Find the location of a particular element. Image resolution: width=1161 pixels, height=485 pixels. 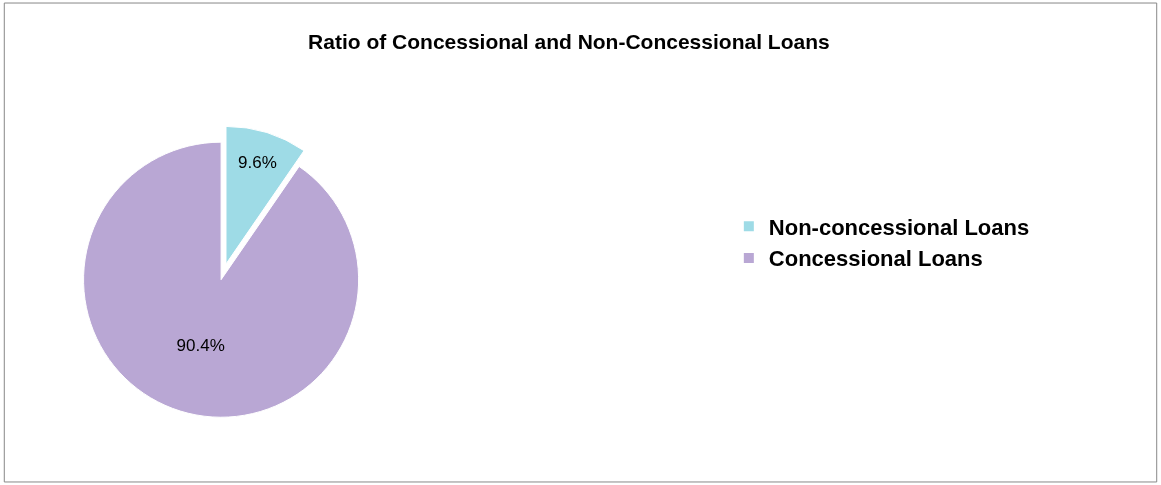

legend-label: Non-concessional Loans is located at coordinates (899, 227).